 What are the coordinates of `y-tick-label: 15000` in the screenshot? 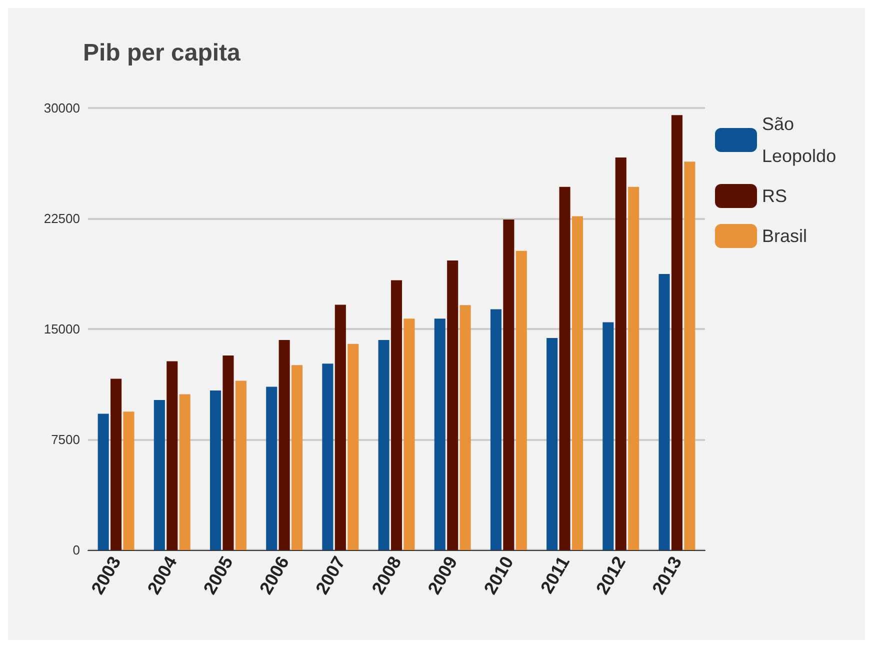 It's located at (62, 329).